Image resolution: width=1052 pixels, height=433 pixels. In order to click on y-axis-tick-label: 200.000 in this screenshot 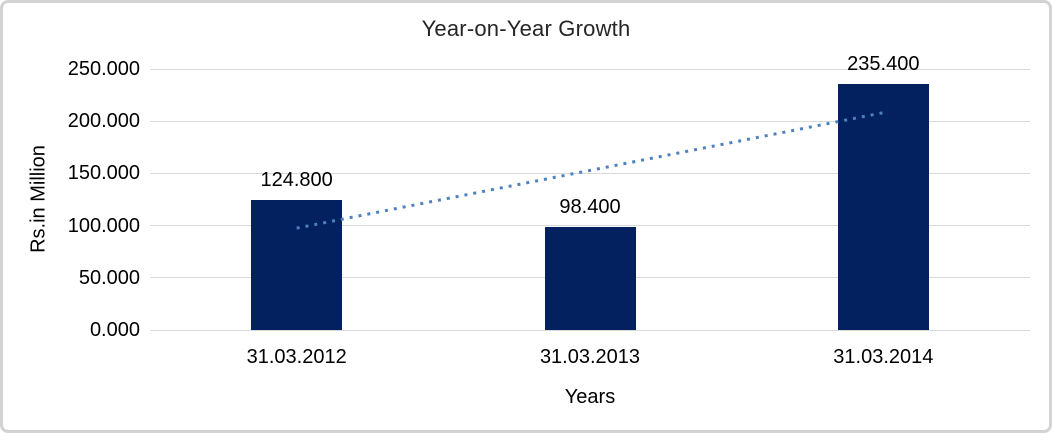, I will do `click(103, 121)`.